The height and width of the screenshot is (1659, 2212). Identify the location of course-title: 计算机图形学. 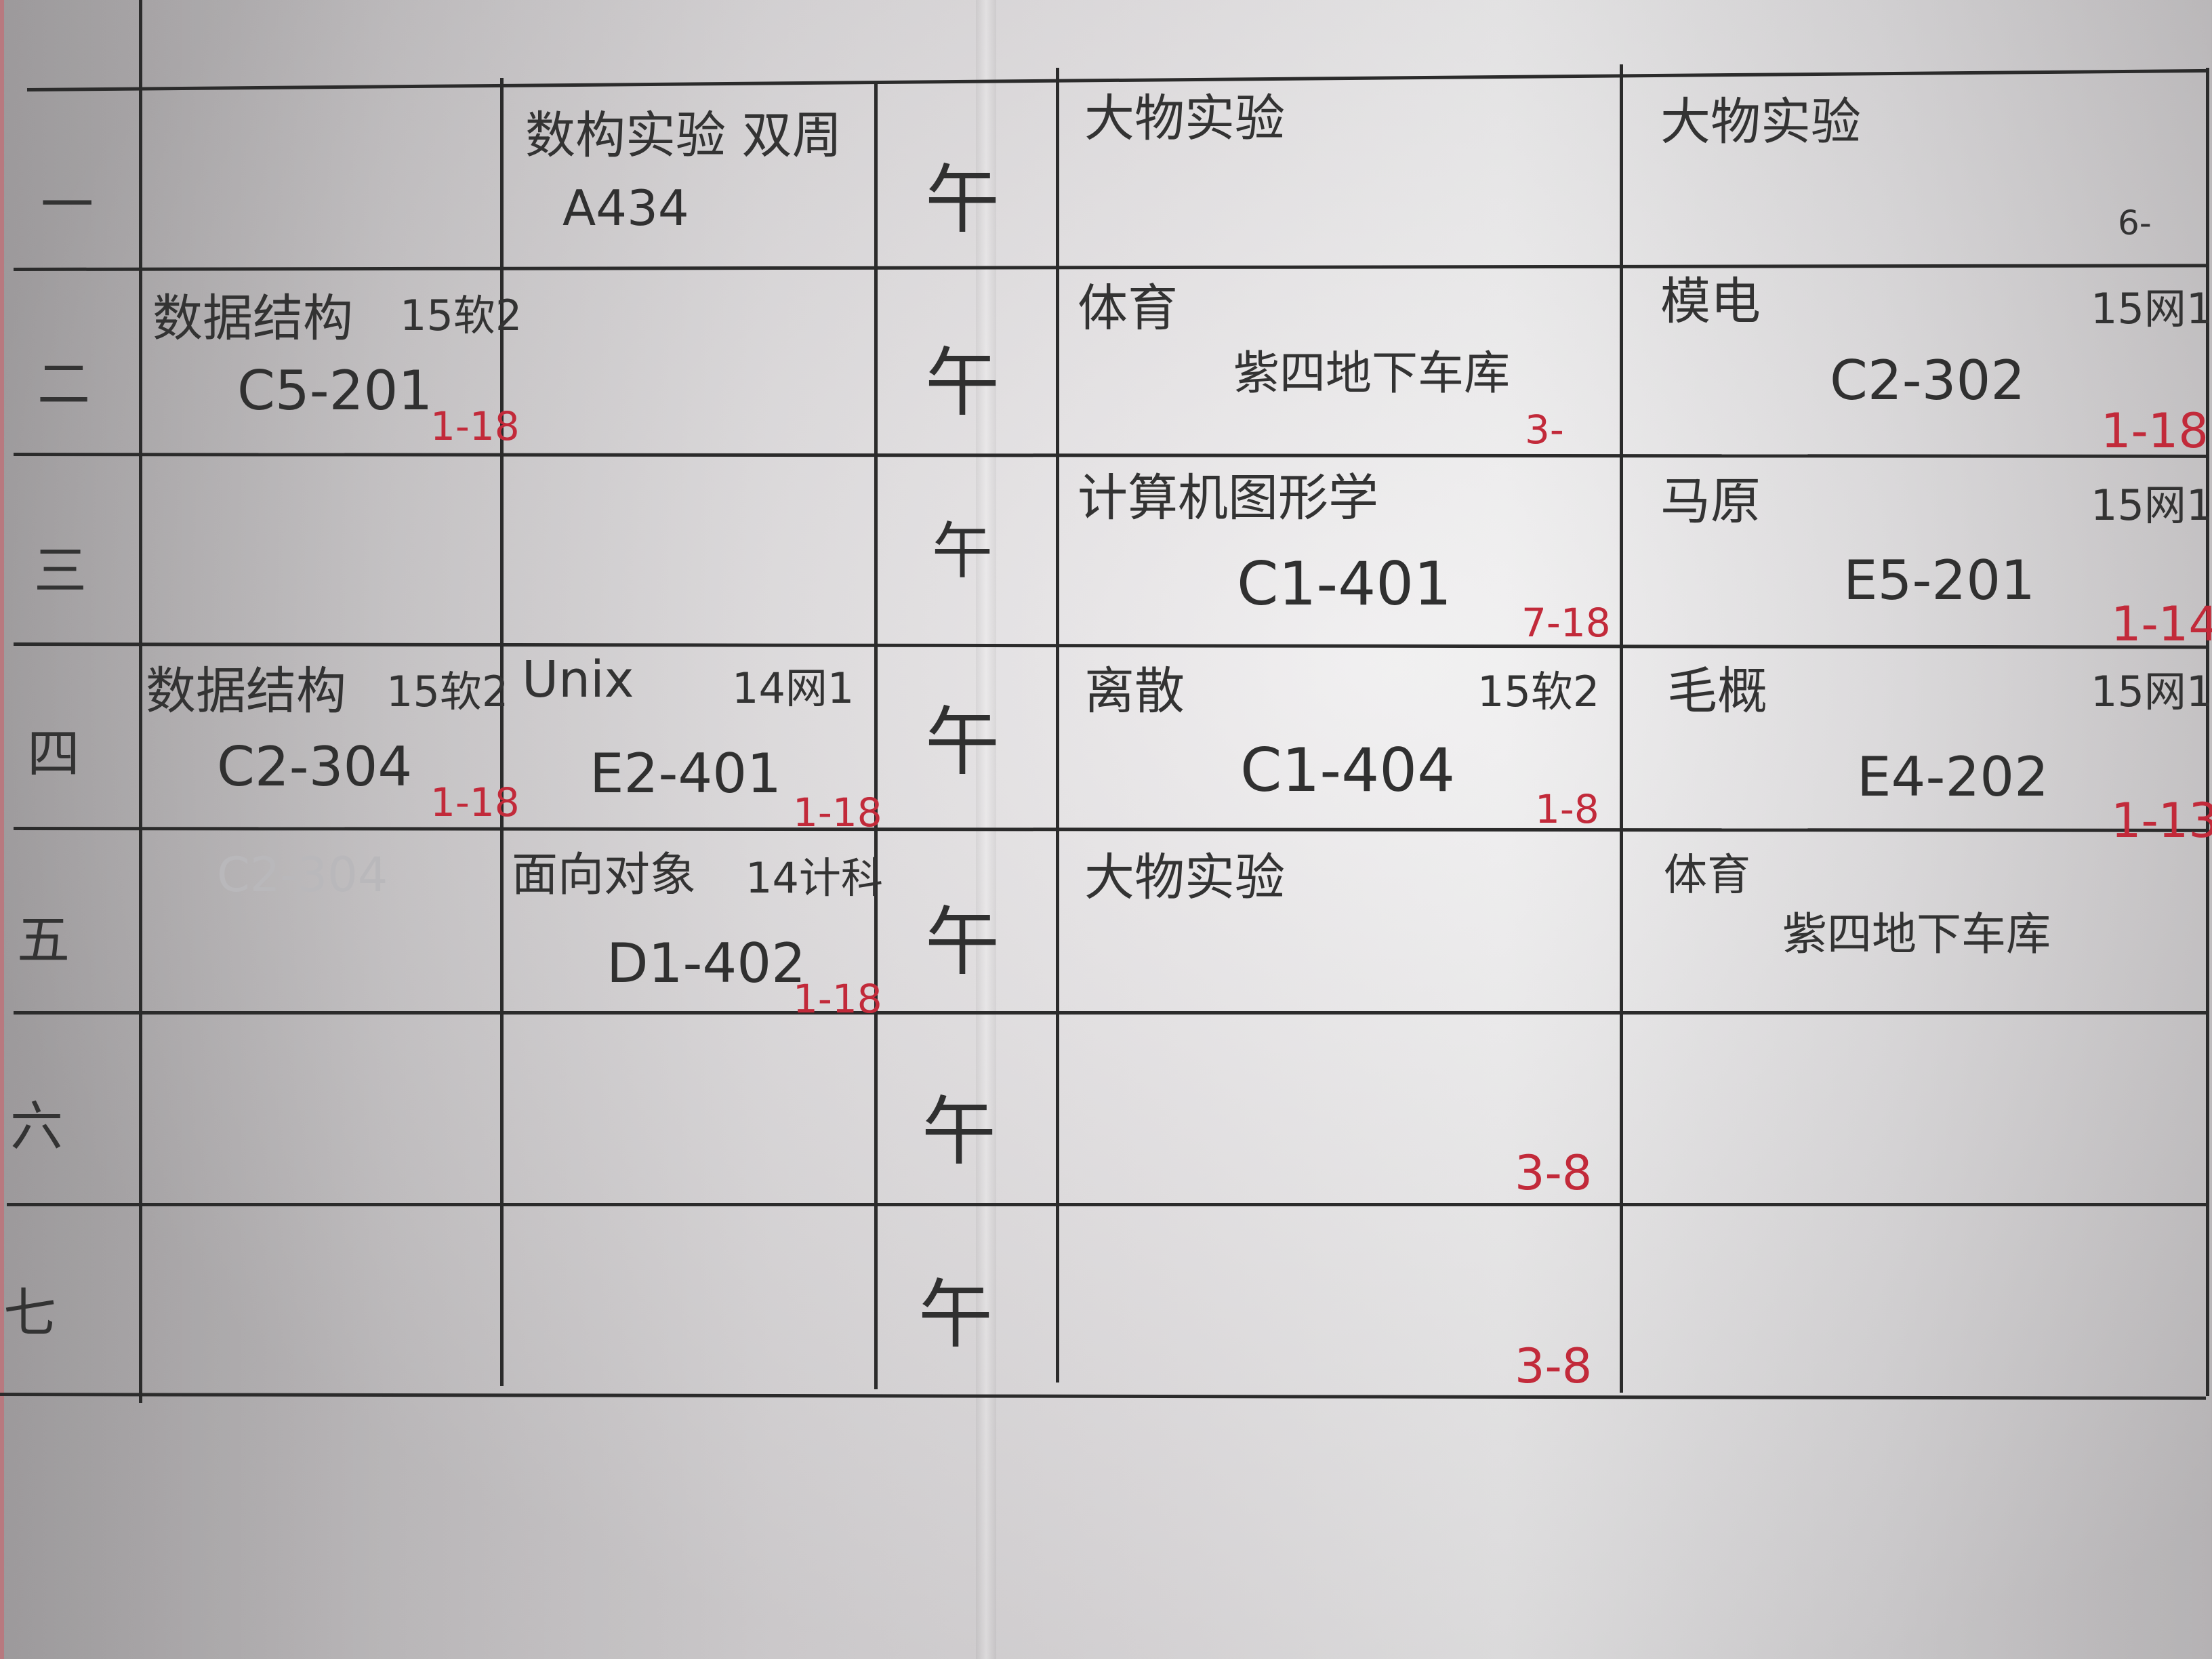
(1228, 498).